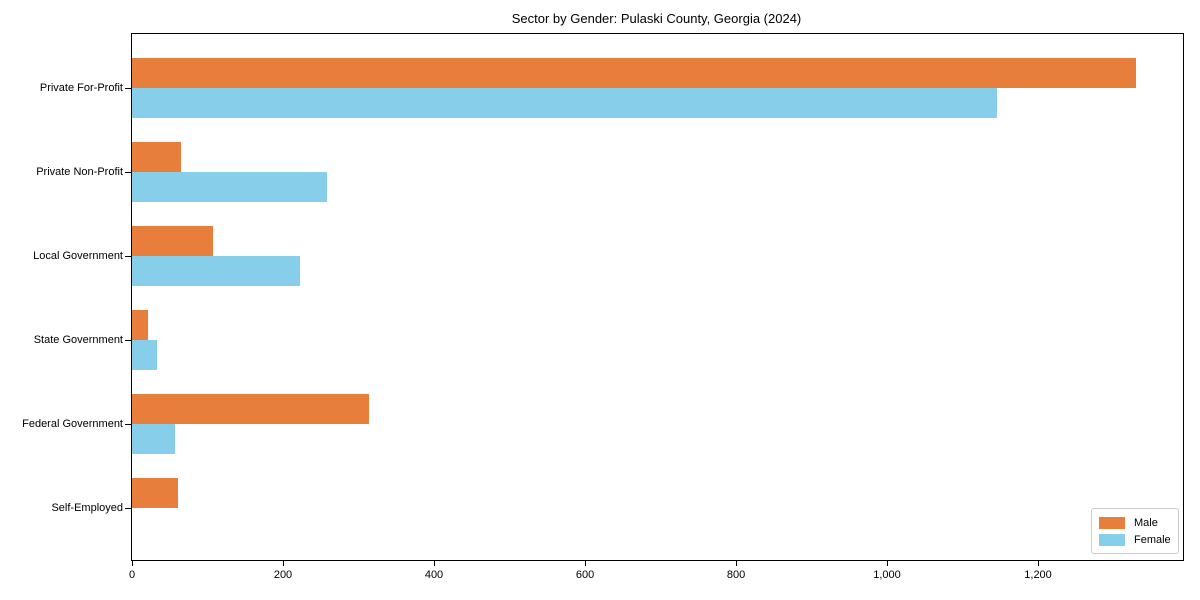  Describe the element at coordinates (1152, 539) in the screenshot. I see `legend-label-female: Female` at that location.